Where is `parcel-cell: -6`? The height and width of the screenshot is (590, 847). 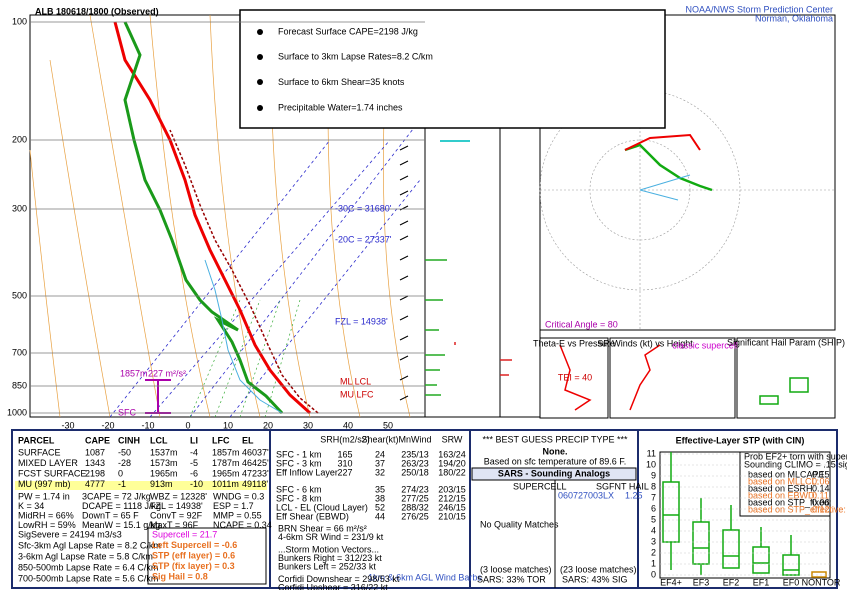 parcel-cell: -6 is located at coordinates (194, 473).